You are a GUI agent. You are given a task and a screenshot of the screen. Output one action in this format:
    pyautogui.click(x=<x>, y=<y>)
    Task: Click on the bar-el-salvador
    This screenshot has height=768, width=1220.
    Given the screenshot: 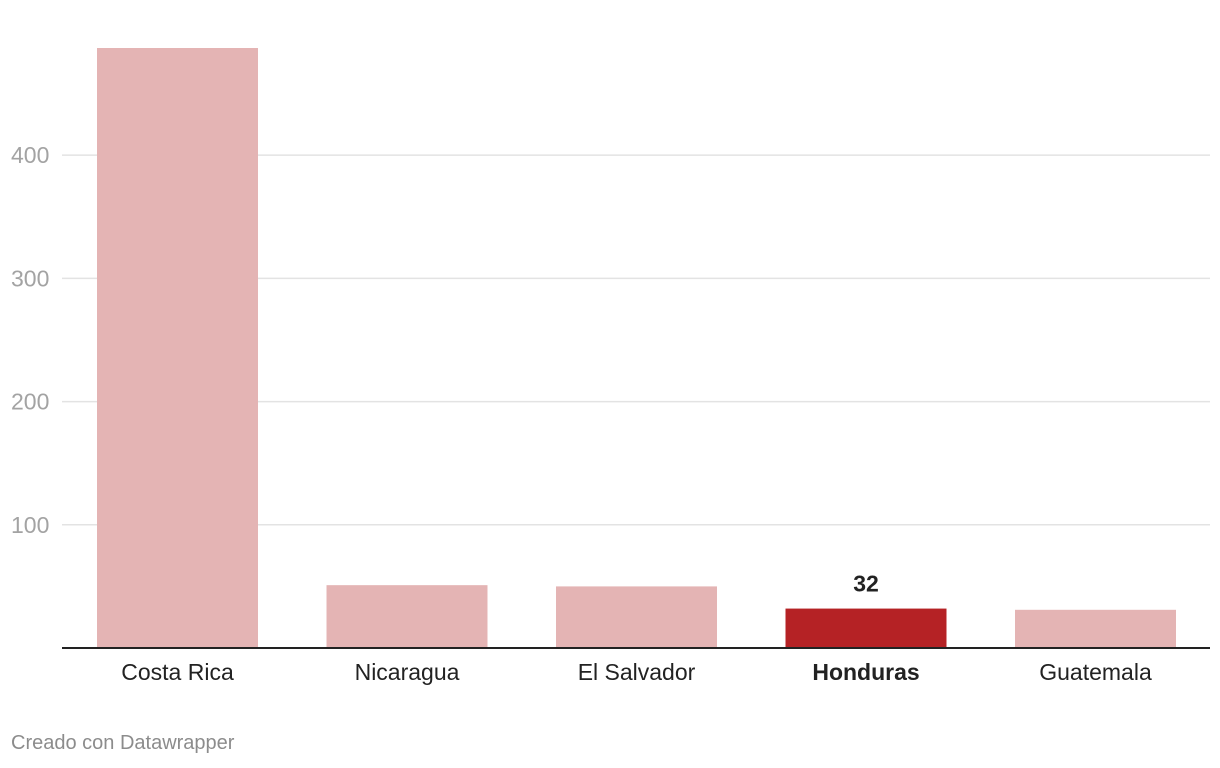 What is the action you would take?
    pyautogui.click(x=636, y=617)
    